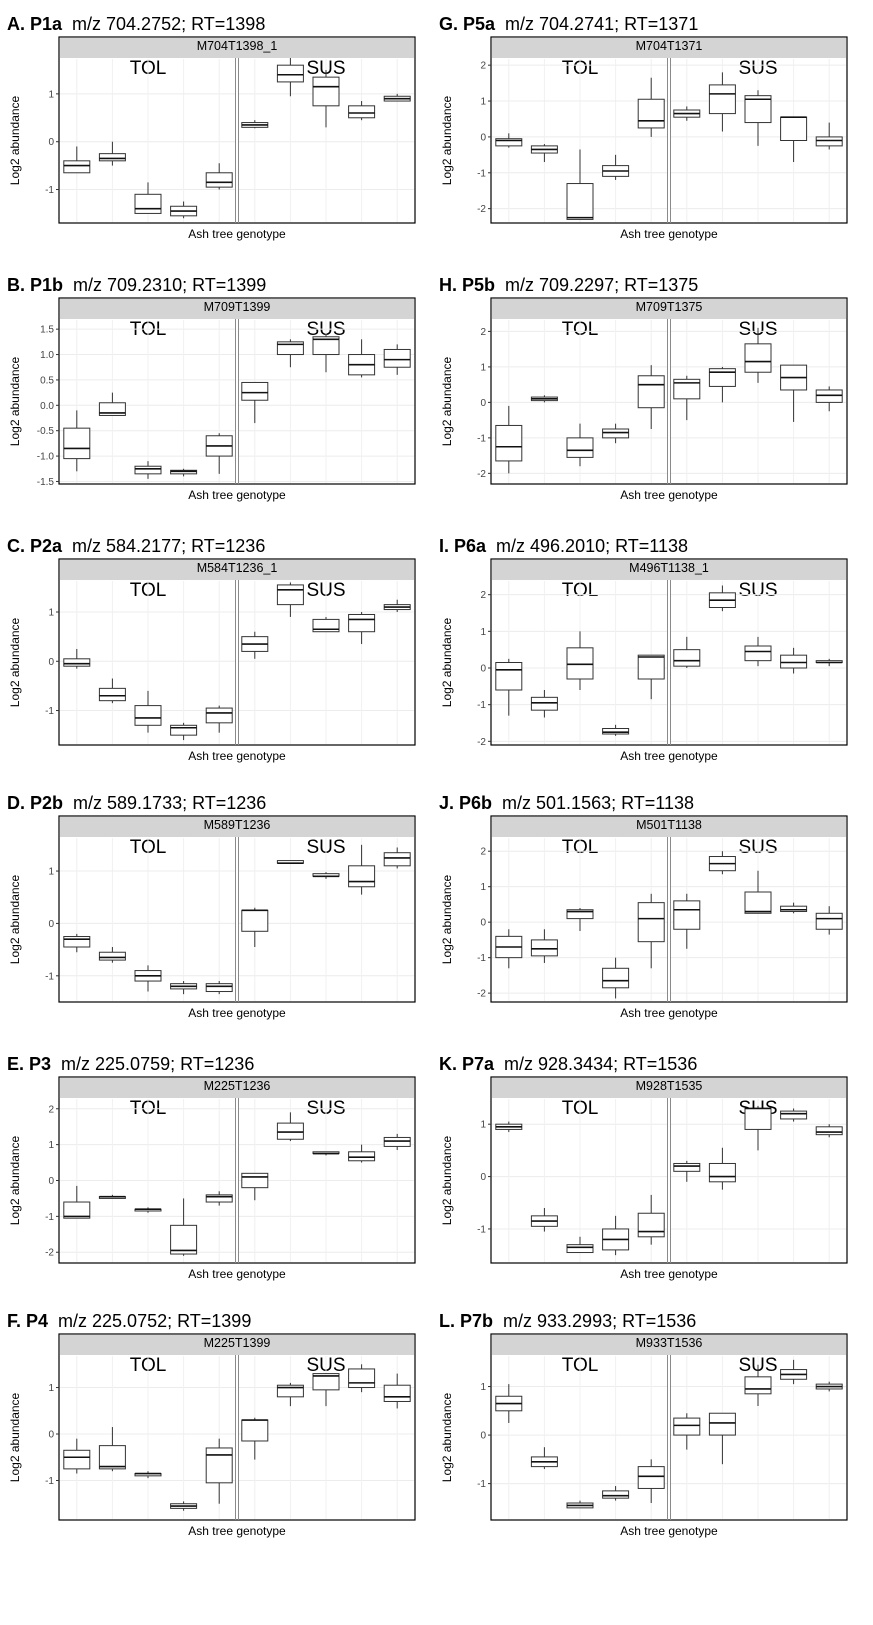 This screenshot has height=1625, width=873. What do you see at coordinates (47, 355) in the screenshot?
I see `y-tick-label: 1.0` at bounding box center [47, 355].